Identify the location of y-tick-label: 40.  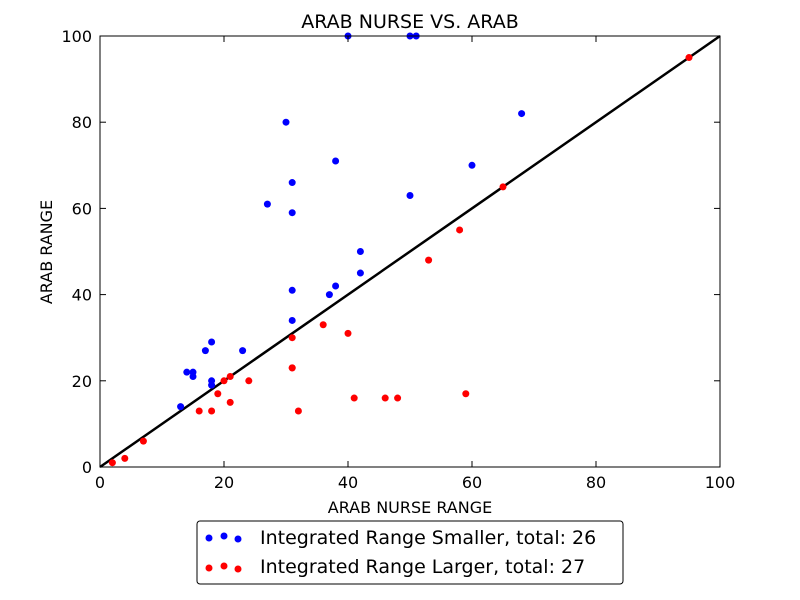
(82, 295).